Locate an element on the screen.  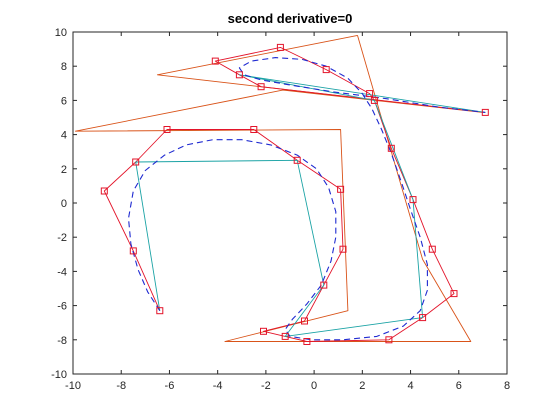
x-tick-label: 2 is located at coordinates (362, 386).